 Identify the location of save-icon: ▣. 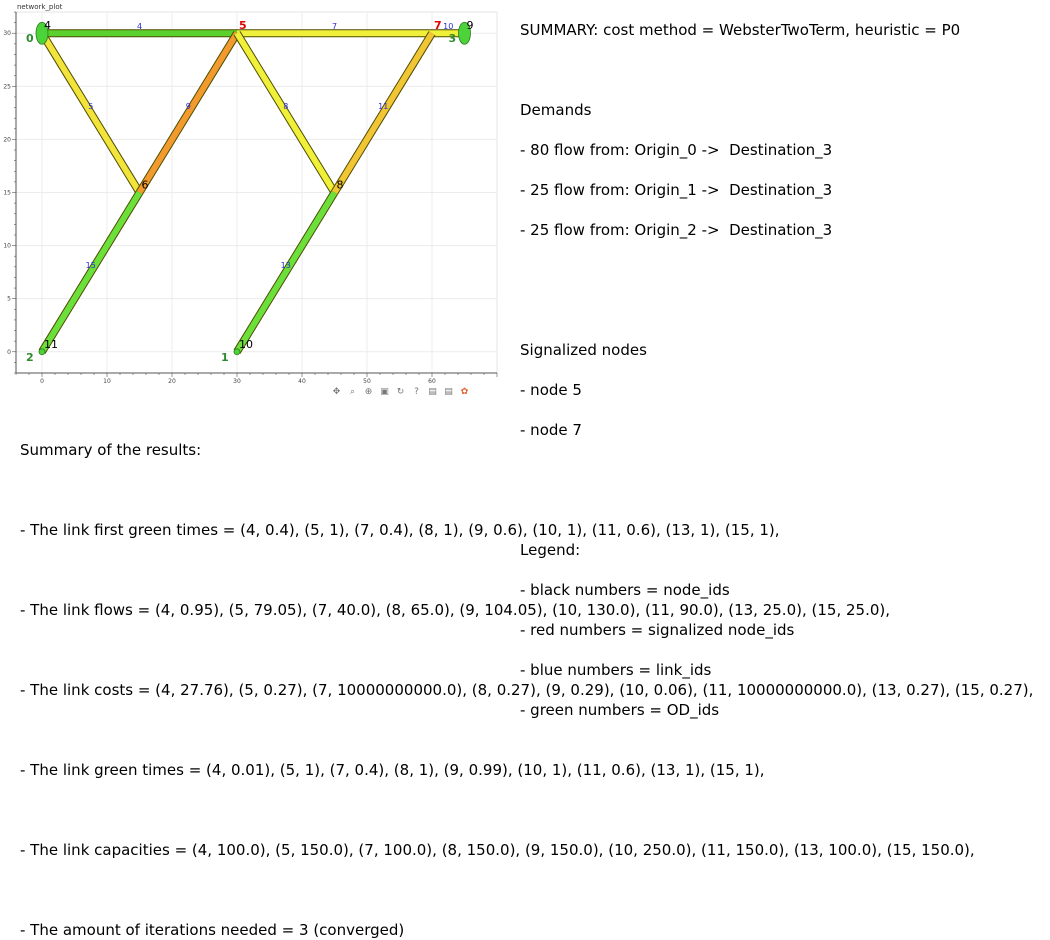
(384, 392).